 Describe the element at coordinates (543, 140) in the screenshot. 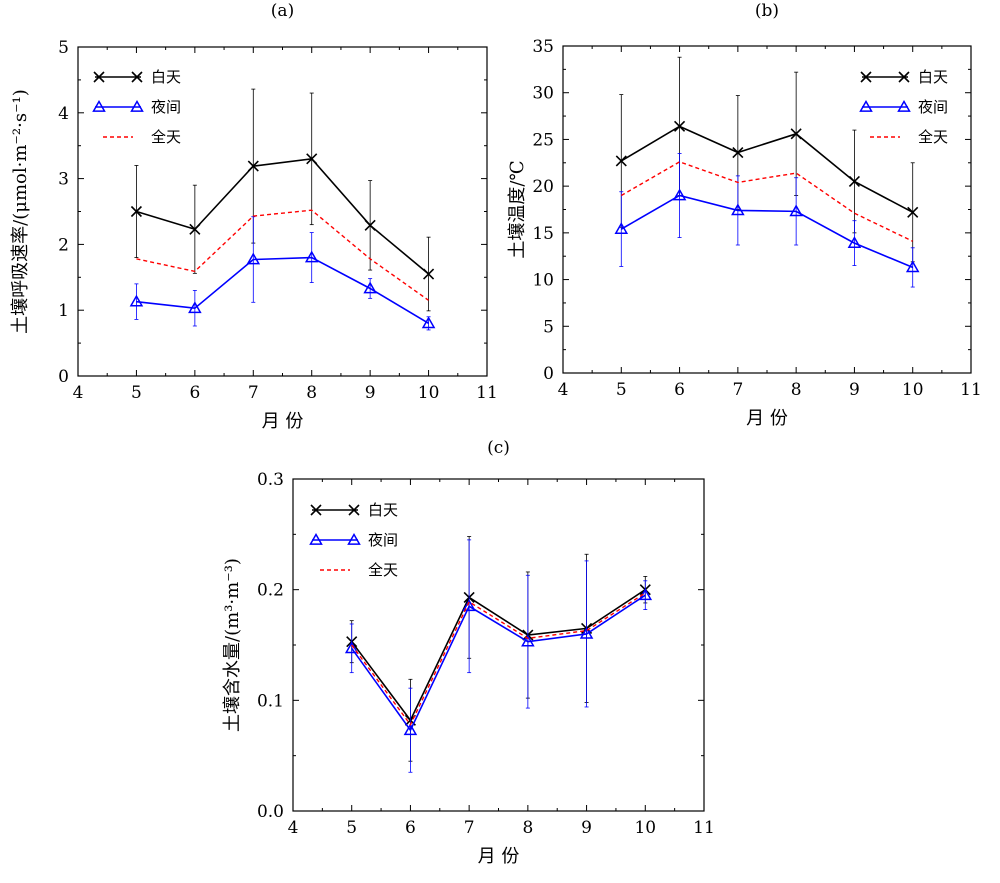

I see `y-tick-label: 25` at that location.